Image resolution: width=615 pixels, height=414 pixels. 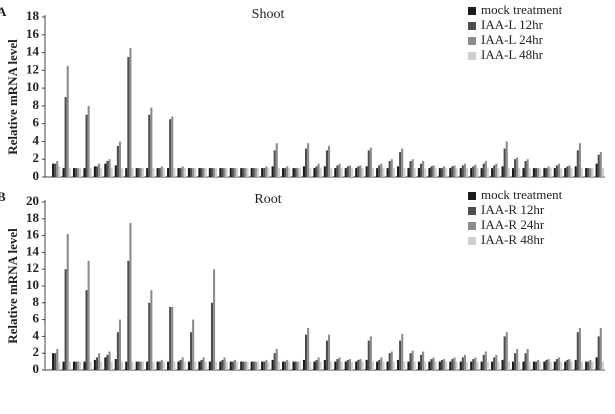 I want to click on legend-label: IAA-R 12hr, so click(x=513, y=209).